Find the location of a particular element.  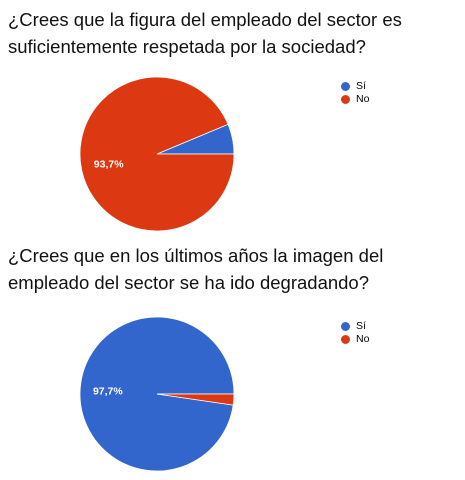

pie-chart: 93,7% is located at coordinates (157, 154).